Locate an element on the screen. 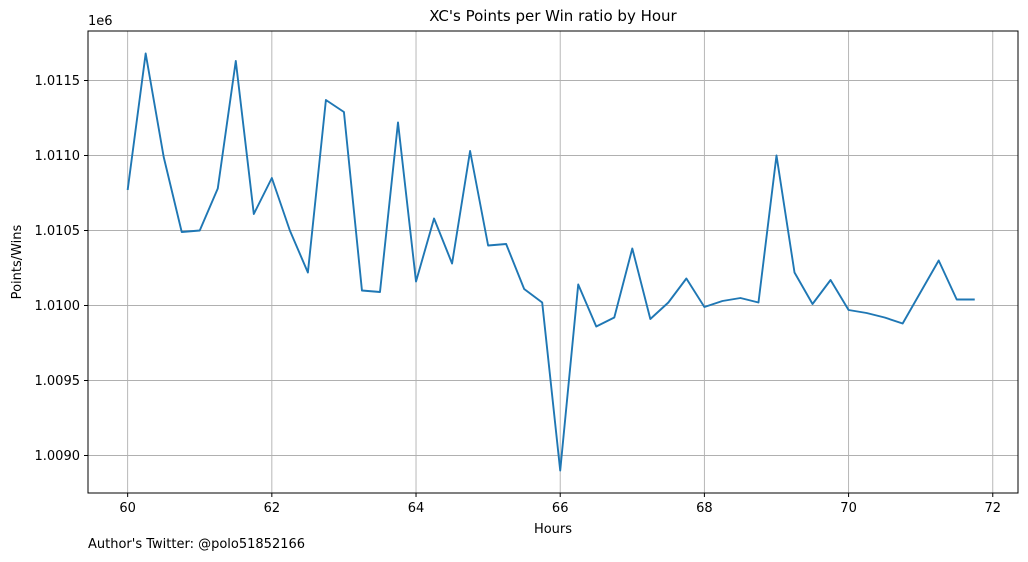 Image resolution: width=1028 pixels, height=562 pixels. y-tick-label: 1.0090 is located at coordinates (58, 456).